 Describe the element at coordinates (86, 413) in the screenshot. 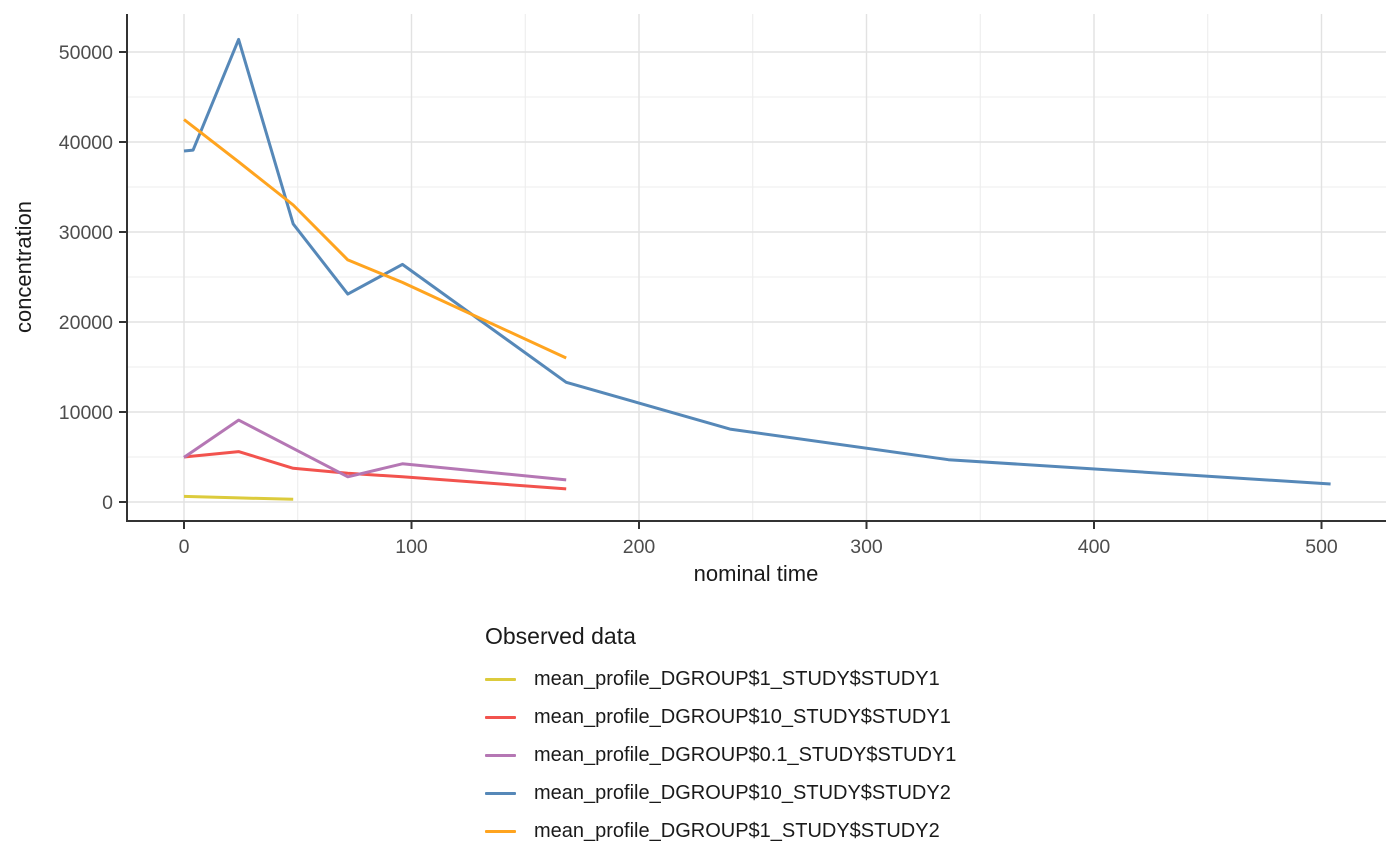

I see `y-tick-label: 10000` at that location.